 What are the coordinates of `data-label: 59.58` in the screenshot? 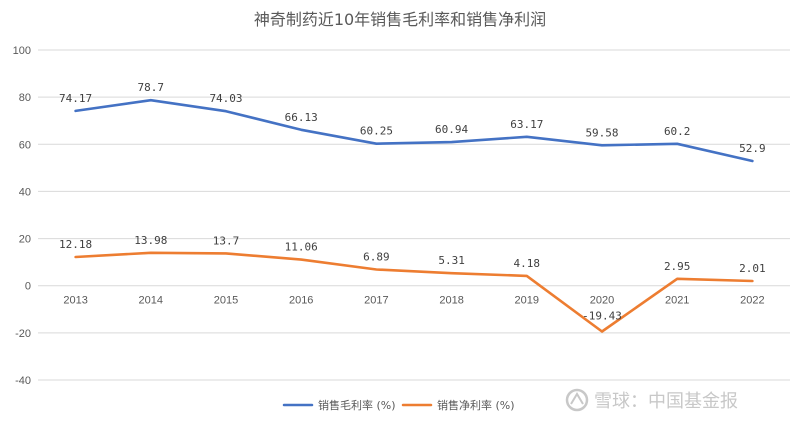 It's located at (601, 132).